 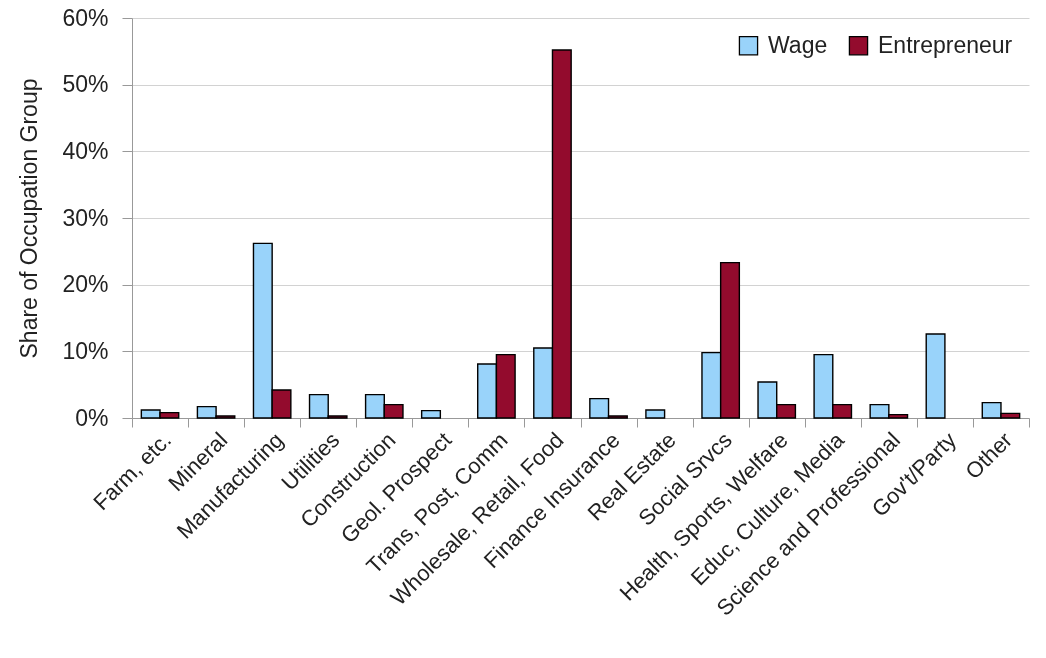 What do you see at coordinates (85, 284) in the screenshot?
I see `y-tick-label: 20%` at bounding box center [85, 284].